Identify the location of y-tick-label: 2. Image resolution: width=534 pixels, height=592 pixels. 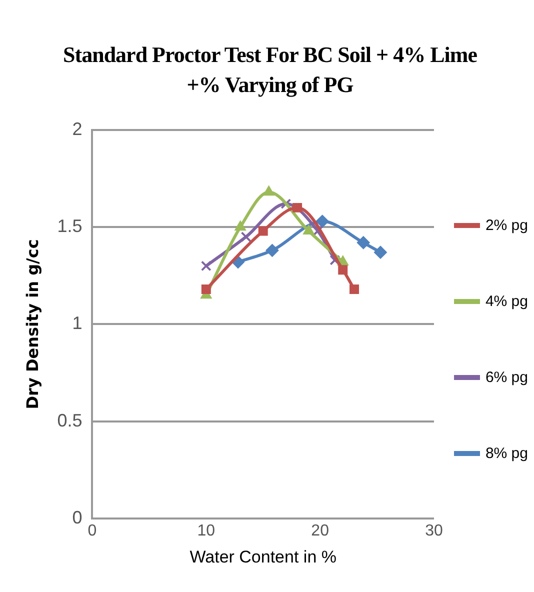
(77, 128).